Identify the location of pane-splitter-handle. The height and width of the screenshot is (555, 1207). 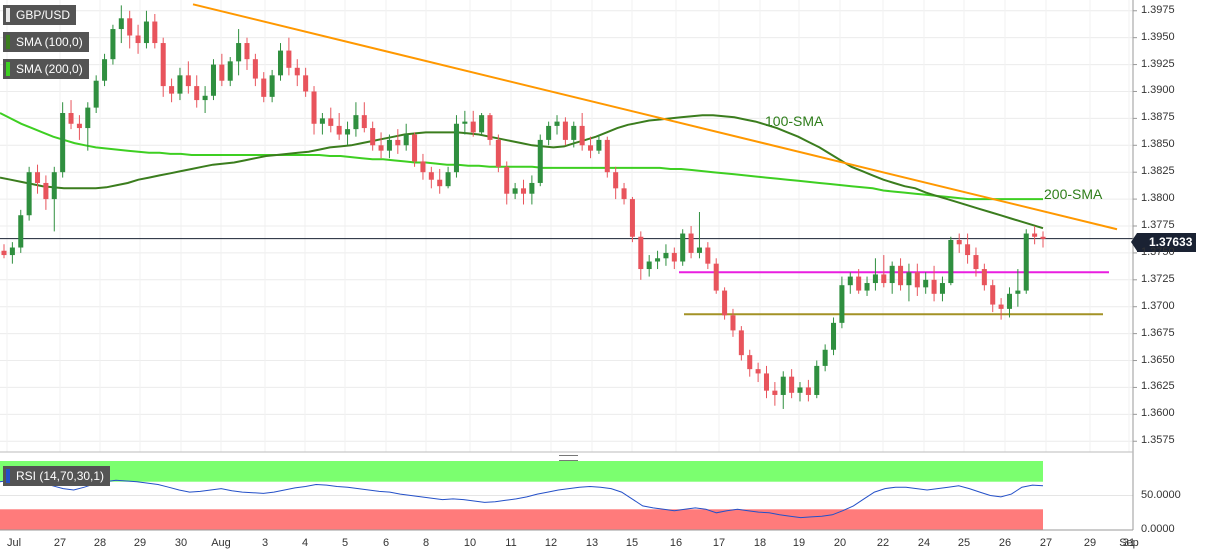
(568, 458).